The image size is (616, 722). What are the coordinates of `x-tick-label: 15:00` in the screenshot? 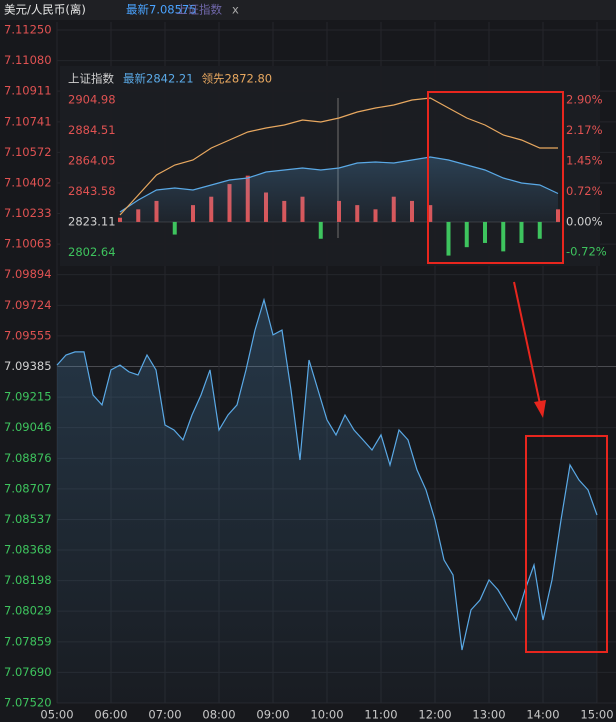 It's located at (596, 715).